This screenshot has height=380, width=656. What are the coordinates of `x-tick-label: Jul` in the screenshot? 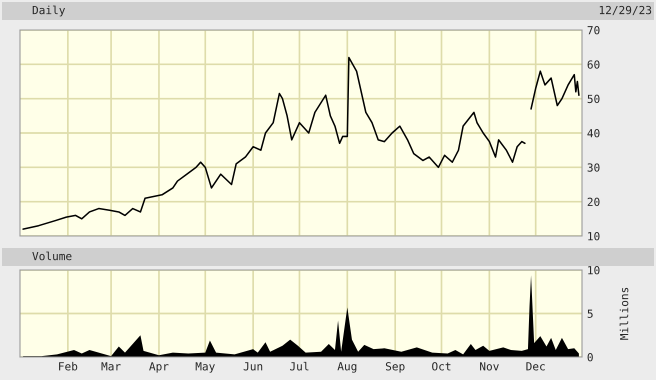 It's located at (299, 366).